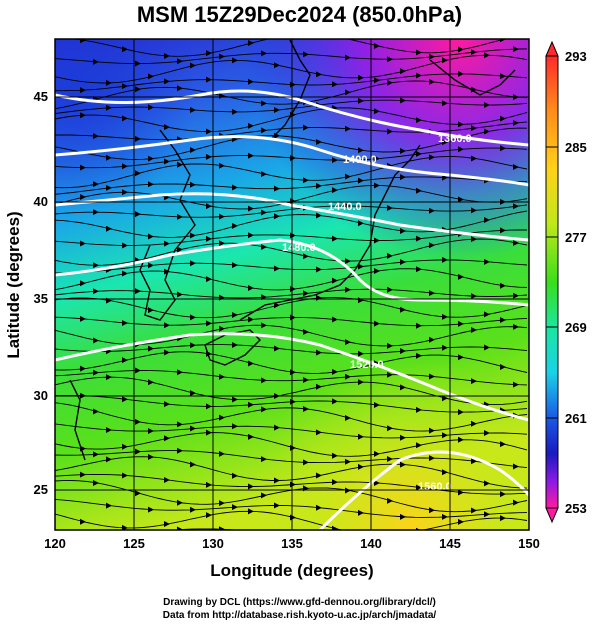 This screenshot has width=599, height=625. What do you see at coordinates (529, 543) in the screenshot?
I see `x-tick-label: 150` at bounding box center [529, 543].